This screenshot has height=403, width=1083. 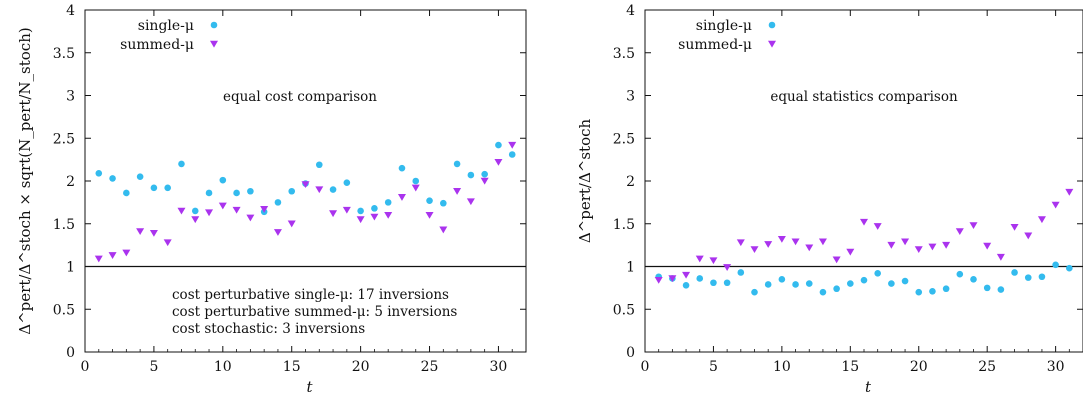 What do you see at coordinates (268, 329) in the screenshot?
I see `cost-note-line: cost stochastic: 3 inversions` at bounding box center [268, 329].